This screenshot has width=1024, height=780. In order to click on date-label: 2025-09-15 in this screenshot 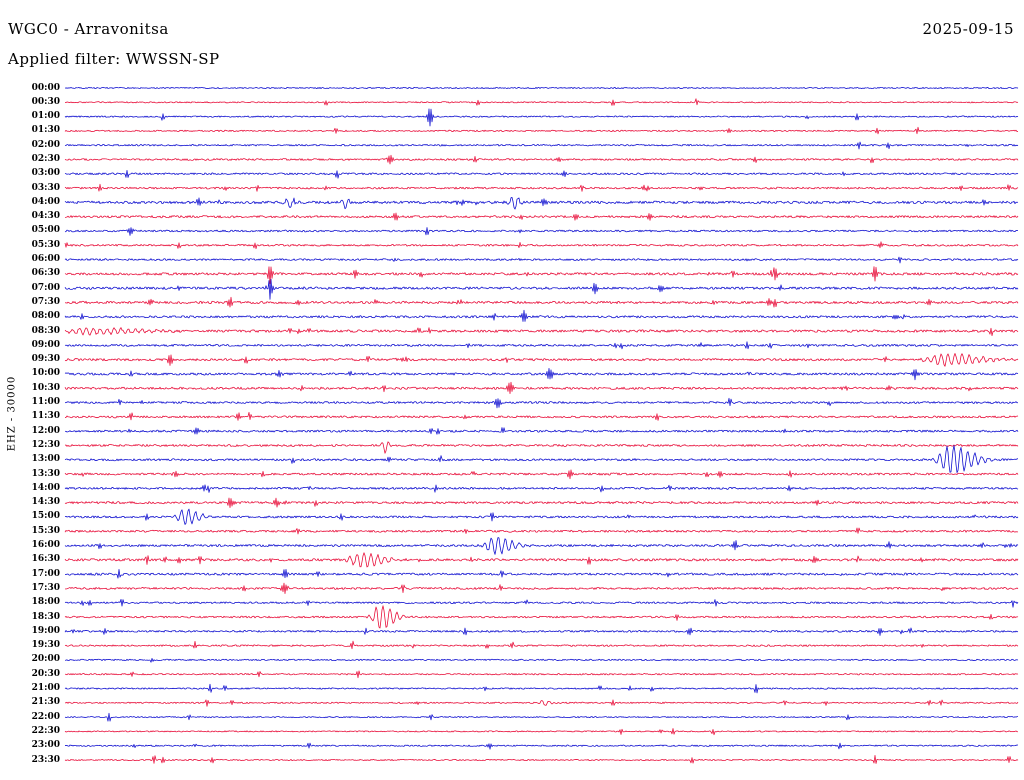, I will do `click(968, 29)`.